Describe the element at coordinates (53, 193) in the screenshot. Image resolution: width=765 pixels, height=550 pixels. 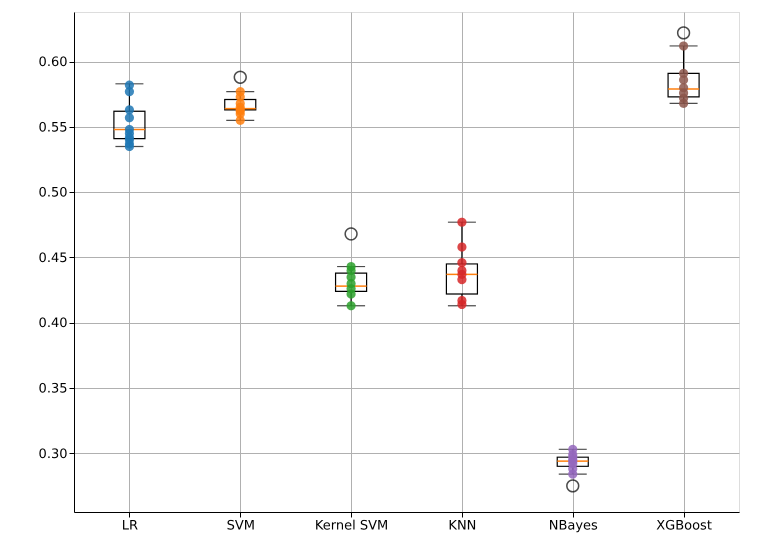
I see `y-tick-label: 0.50` at that location.